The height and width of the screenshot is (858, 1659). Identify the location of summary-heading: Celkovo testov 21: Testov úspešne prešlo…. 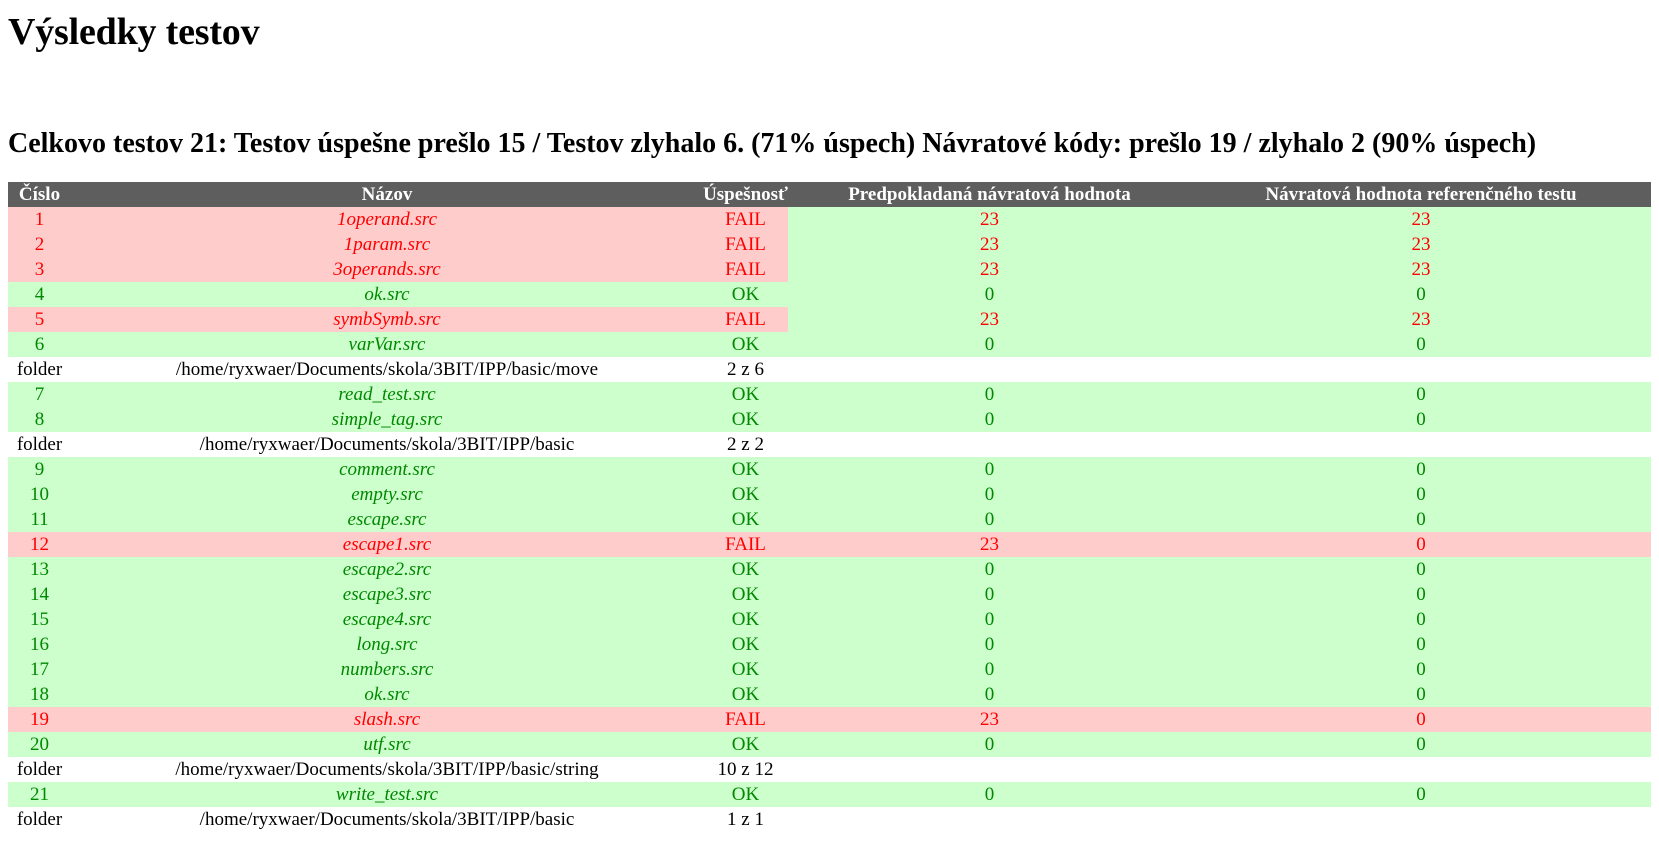
(772, 143).